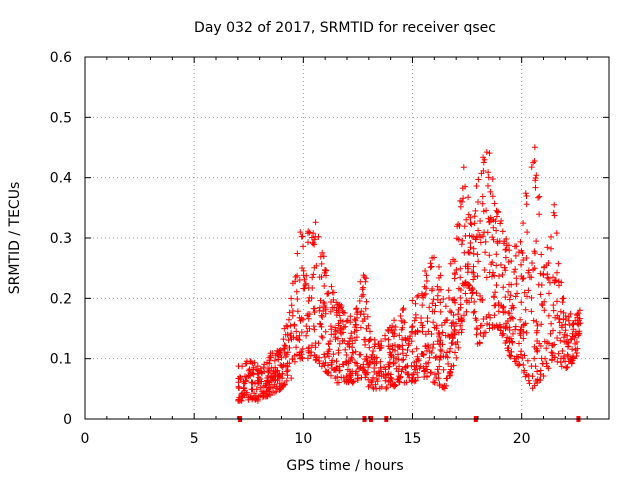  Describe the element at coordinates (85, 439) in the screenshot. I see `x-tick-label: 0` at that location.